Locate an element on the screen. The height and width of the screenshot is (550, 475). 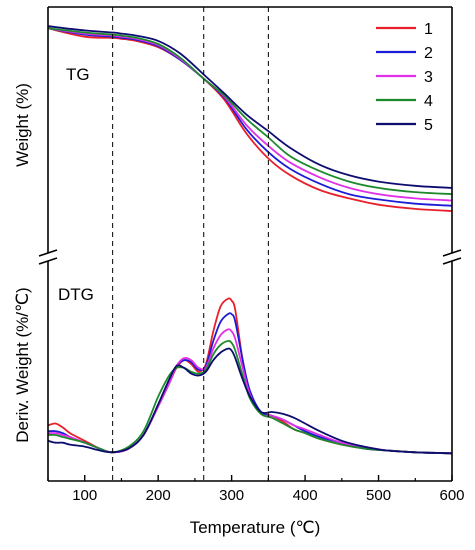
x-tick-label: 300 is located at coordinates (231, 495).